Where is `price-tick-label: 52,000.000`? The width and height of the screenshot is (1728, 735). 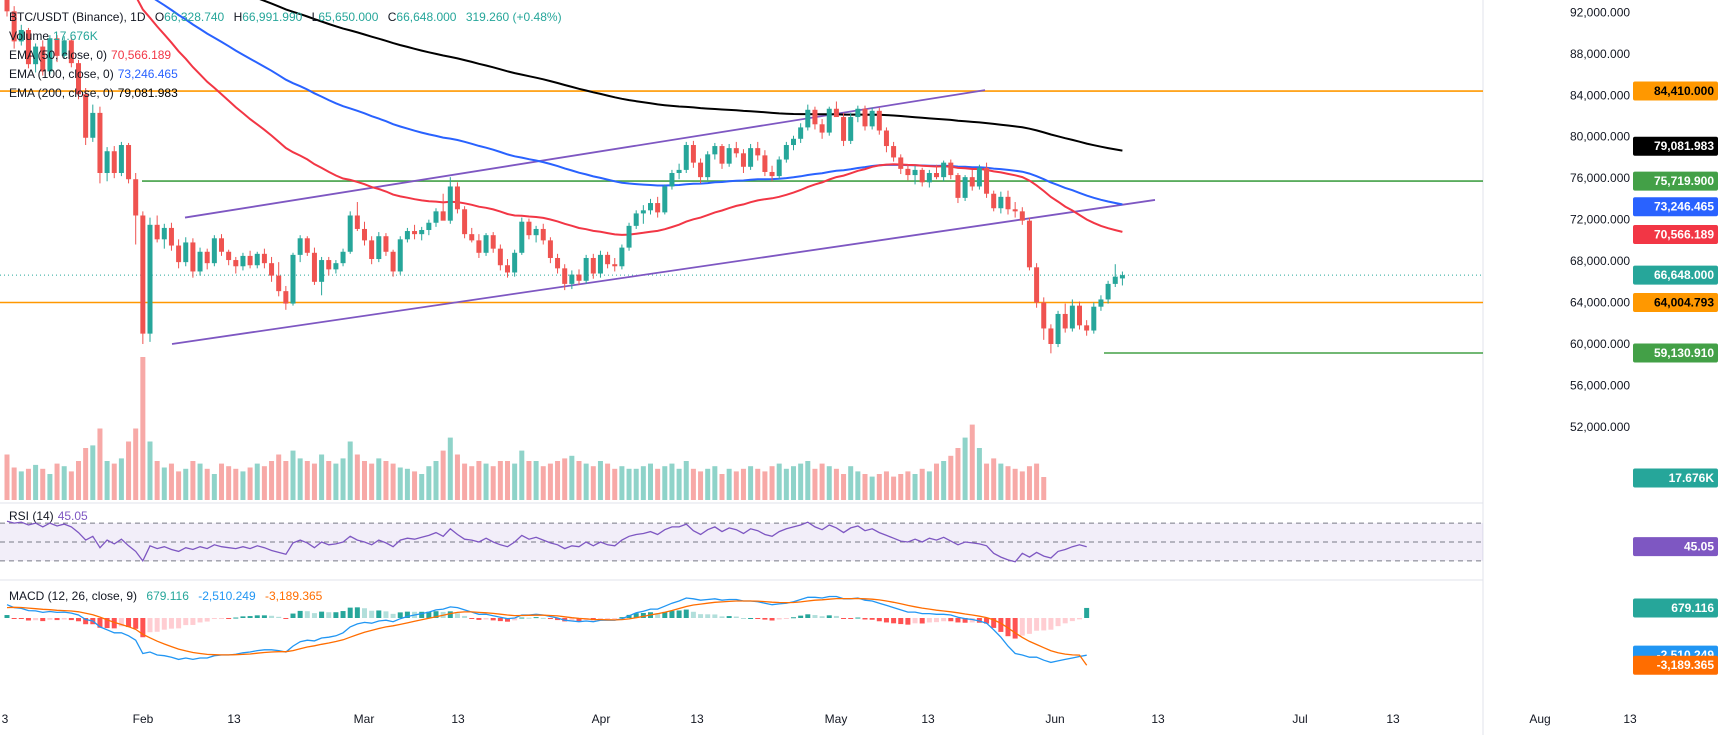
price-tick-label: 52,000.000 is located at coordinates (1600, 427).